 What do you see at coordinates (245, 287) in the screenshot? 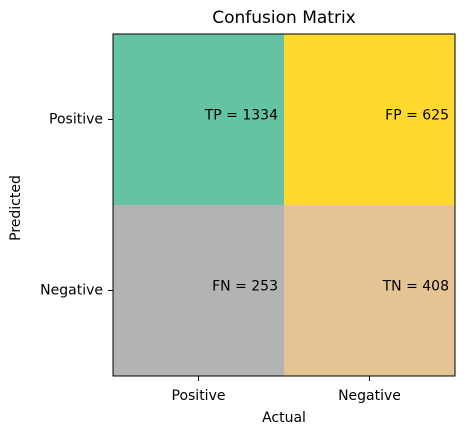
I see `cell-label: FN = 253` at bounding box center [245, 287].